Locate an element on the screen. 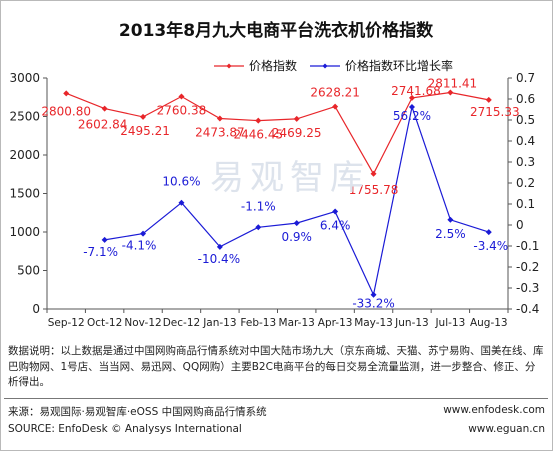 Image resolution: width=553 pixels, height=451 pixels. growth-label: 6.4% is located at coordinates (335, 226).